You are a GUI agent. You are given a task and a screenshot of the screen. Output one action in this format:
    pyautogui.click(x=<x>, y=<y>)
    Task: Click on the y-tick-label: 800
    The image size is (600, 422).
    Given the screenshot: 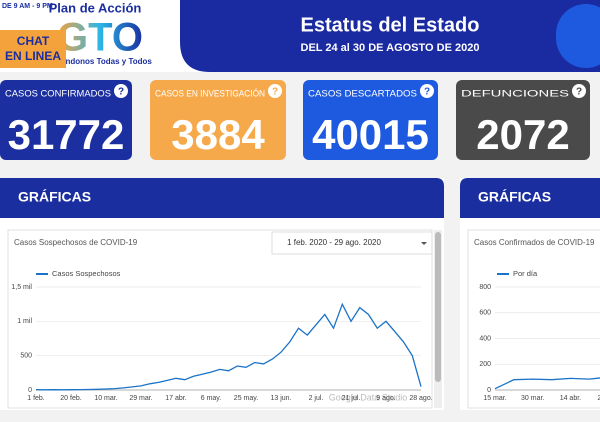 What is the action you would take?
    pyautogui.click(x=485, y=287)
    